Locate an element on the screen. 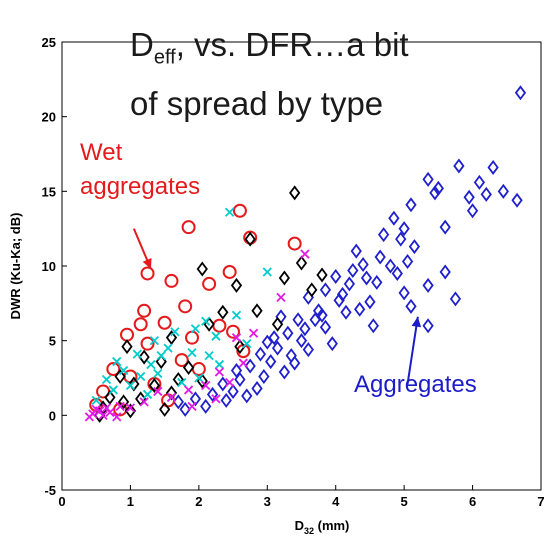 Image resolution: width=550 pixels, height=546 pixels. y-tick-label: 10 is located at coordinates (49, 266).